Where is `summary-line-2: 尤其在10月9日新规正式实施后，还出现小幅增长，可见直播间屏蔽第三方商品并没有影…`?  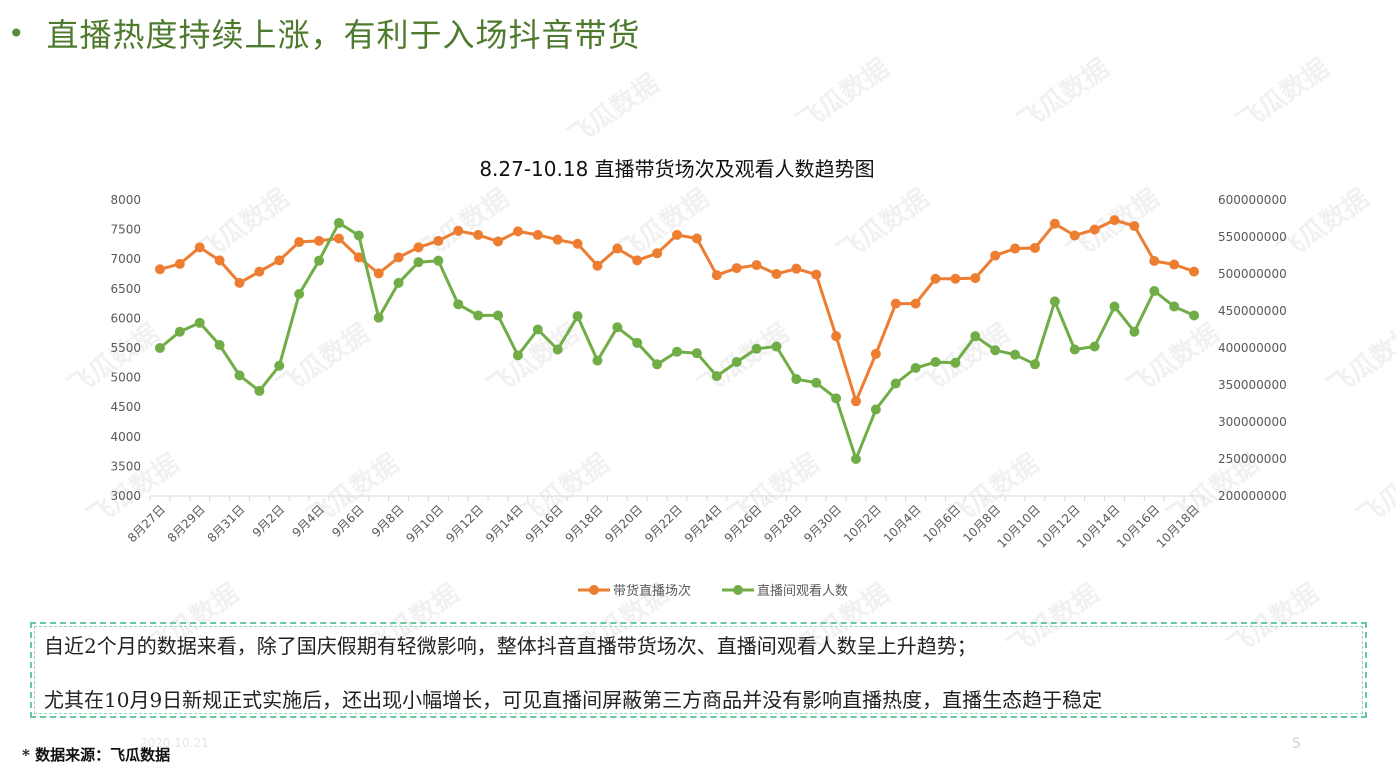 summary-line-2: 尤其在10月9日新规正式实施后，还出现小幅增长，可见直播间屏蔽第三方商品并没有影… is located at coordinates (573, 700).